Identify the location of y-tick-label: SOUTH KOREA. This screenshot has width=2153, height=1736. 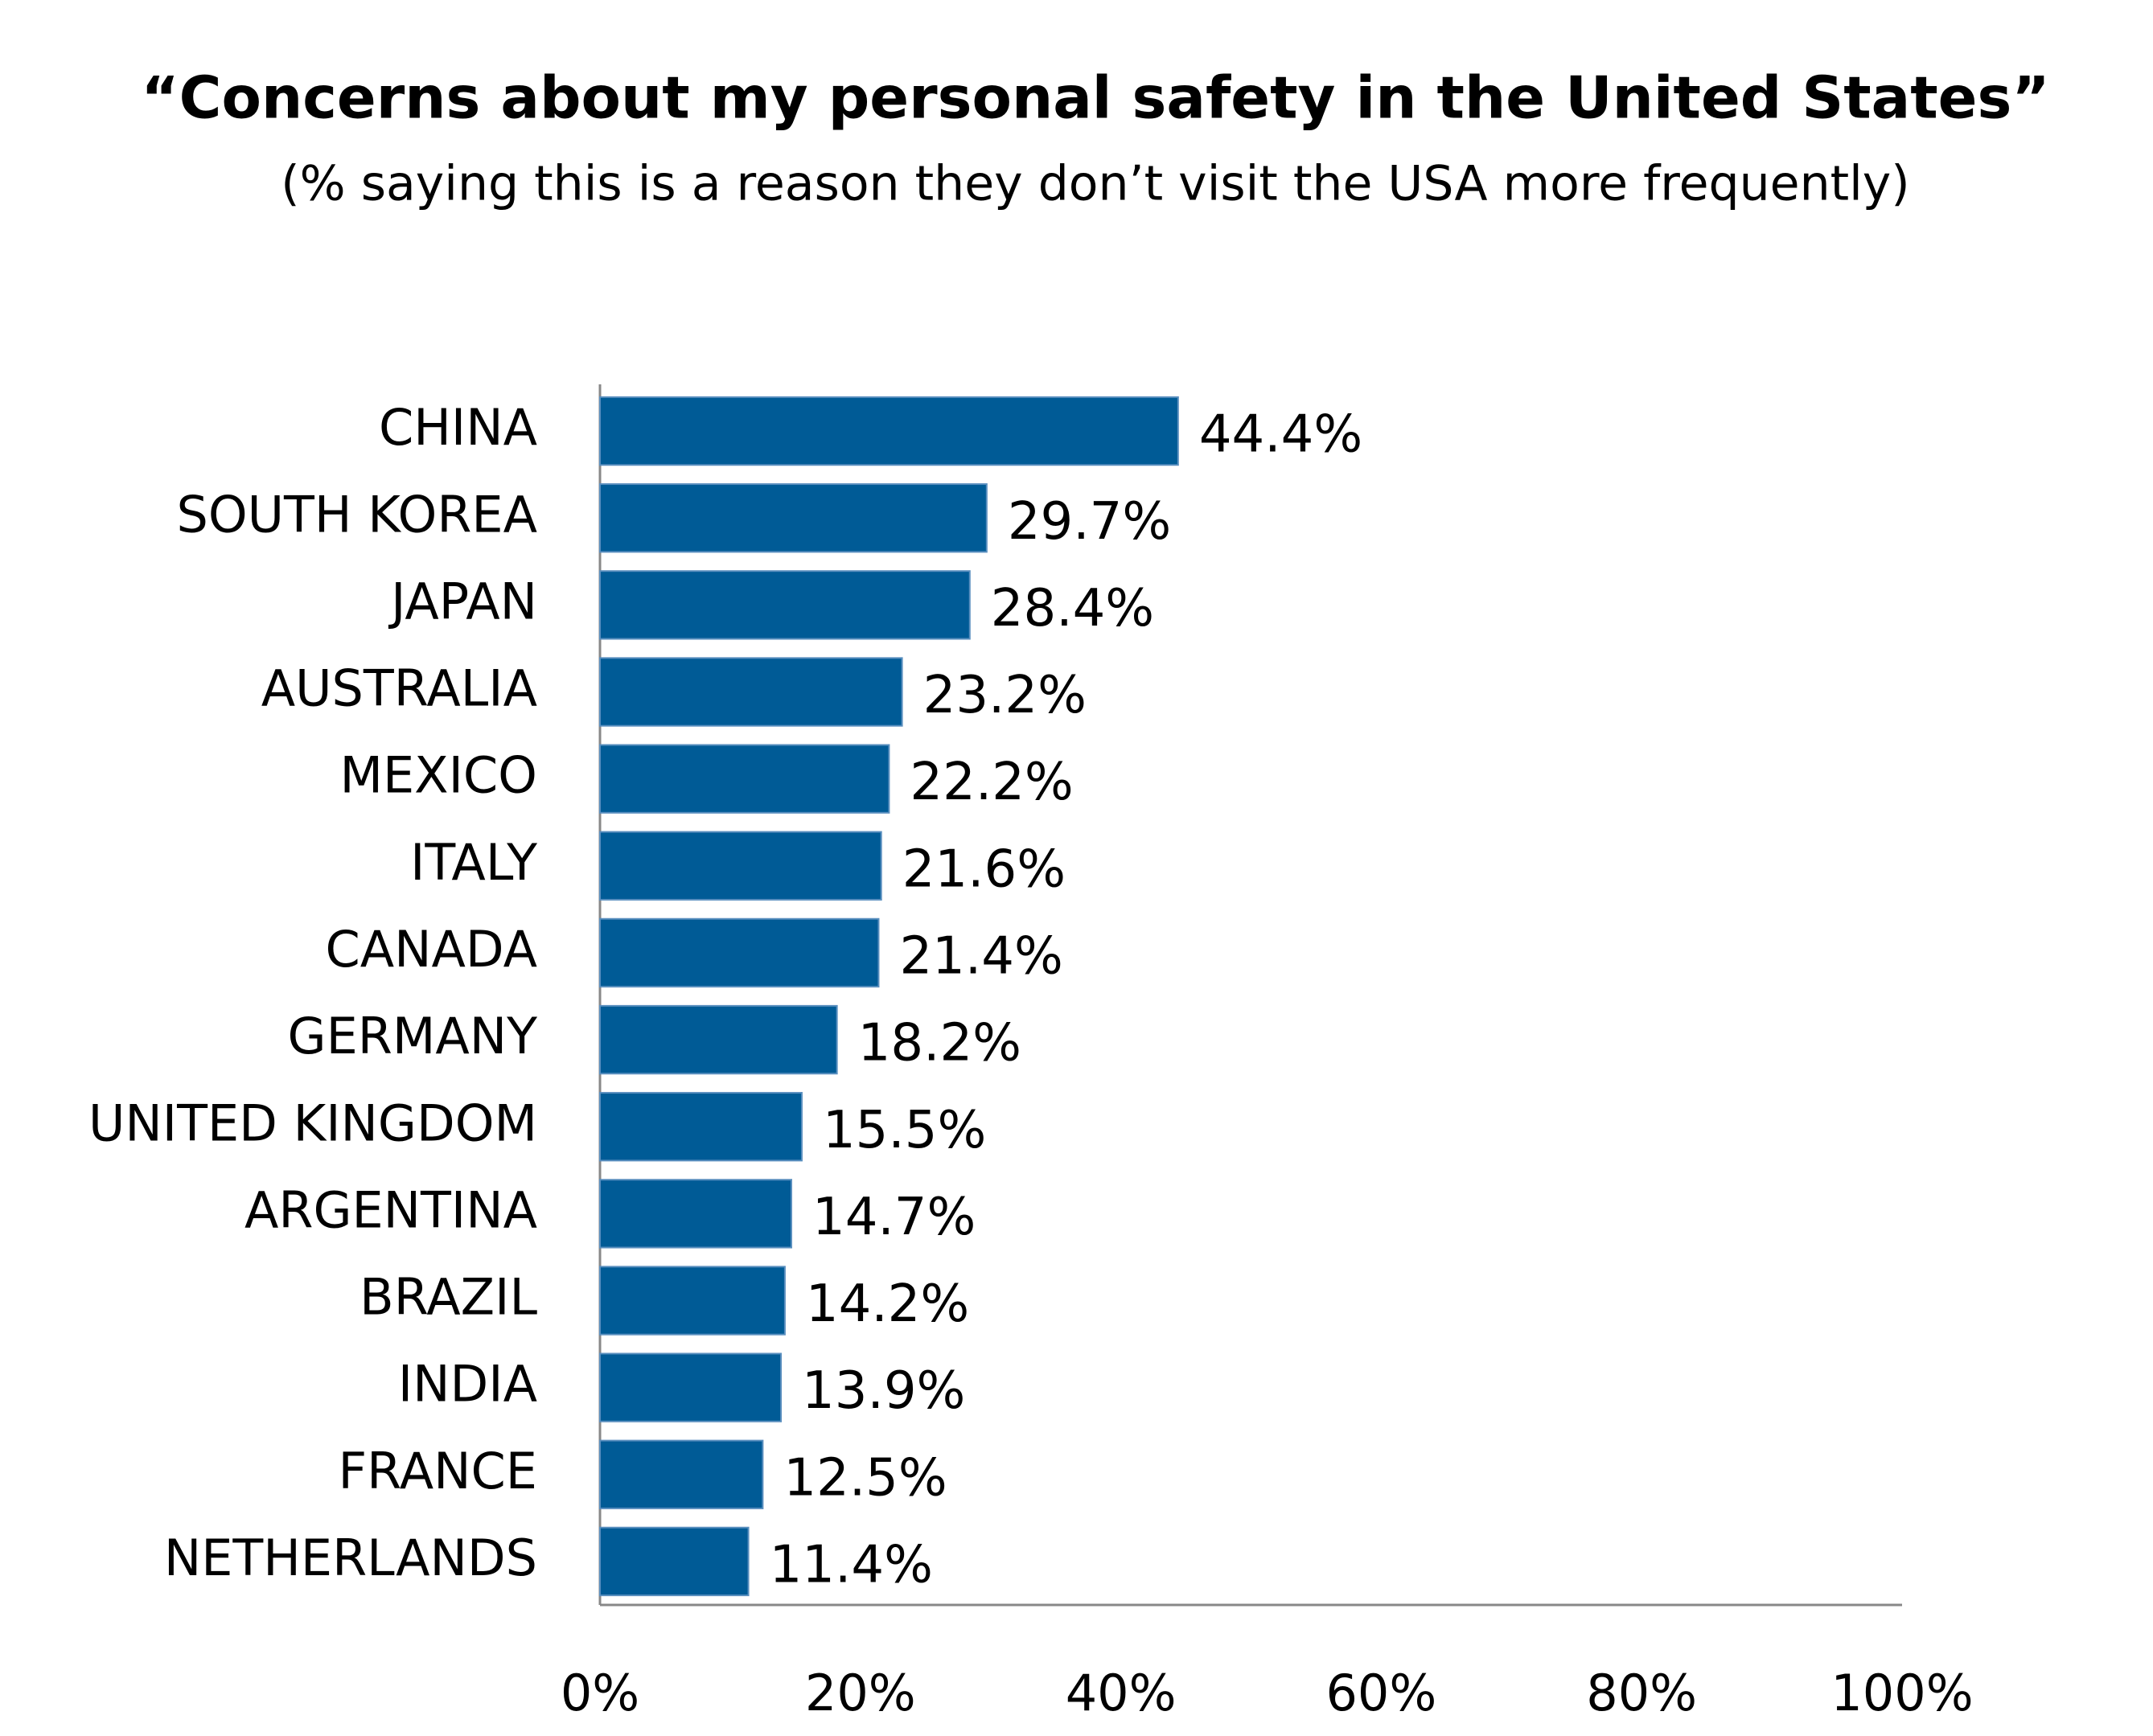
(357, 514).